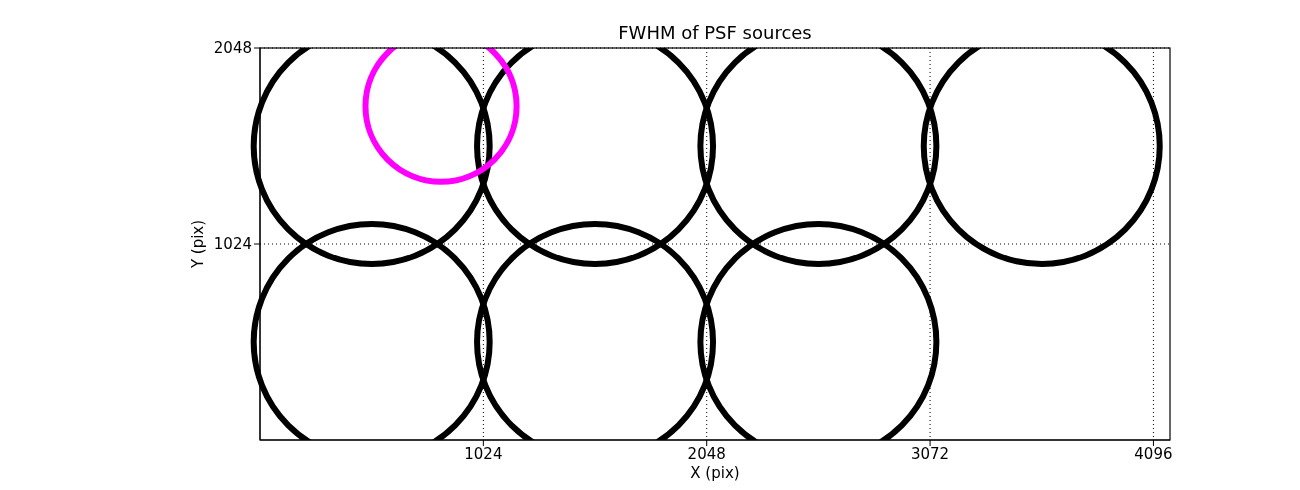  Describe the element at coordinates (198, 244) in the screenshot. I see `y-axis-title: Y (pix)` at that location.